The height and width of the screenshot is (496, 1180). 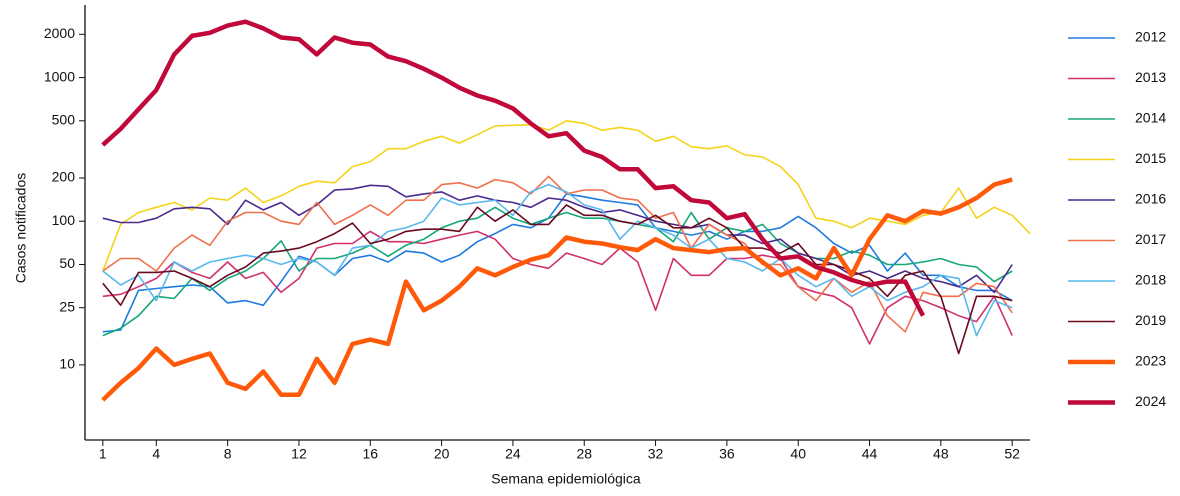 I want to click on y-tick-label: 25, so click(x=67, y=306).